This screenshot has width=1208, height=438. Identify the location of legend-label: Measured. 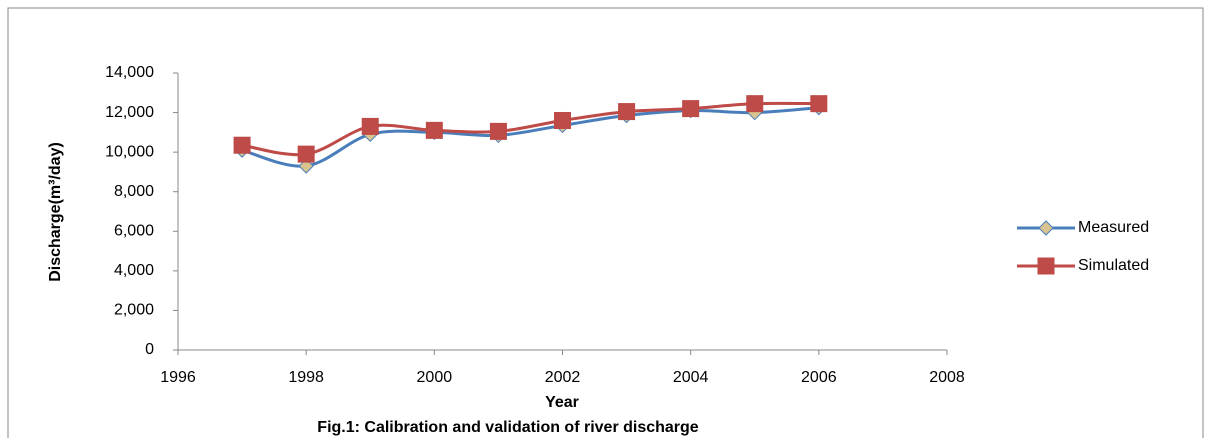
(1113, 227).